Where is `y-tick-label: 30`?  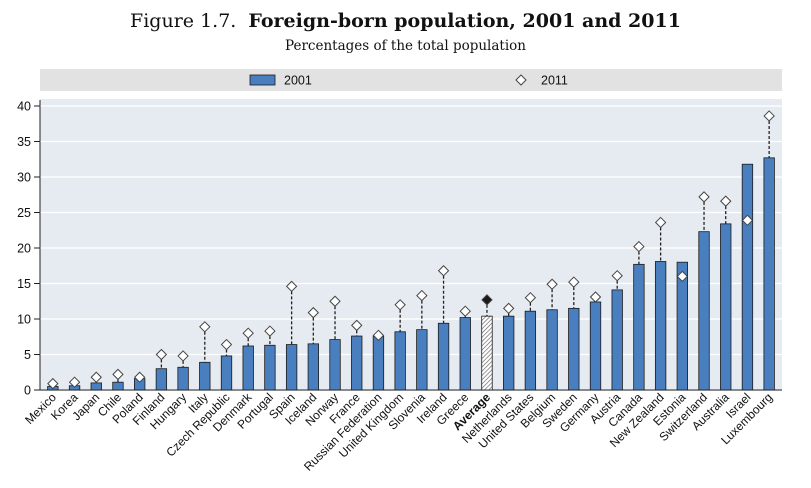 y-tick-label: 30 is located at coordinates (24, 178).